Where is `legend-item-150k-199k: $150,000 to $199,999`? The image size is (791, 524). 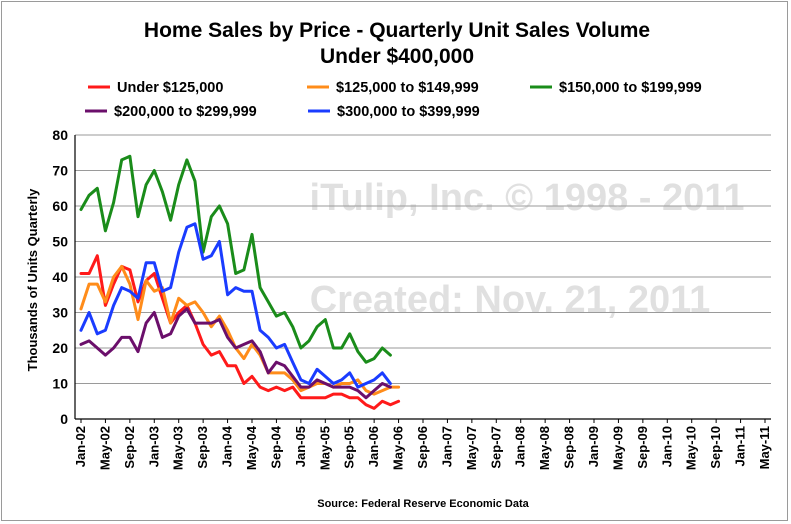
legend-item-150k-199k: $150,000 to $199,999 is located at coordinates (616, 88).